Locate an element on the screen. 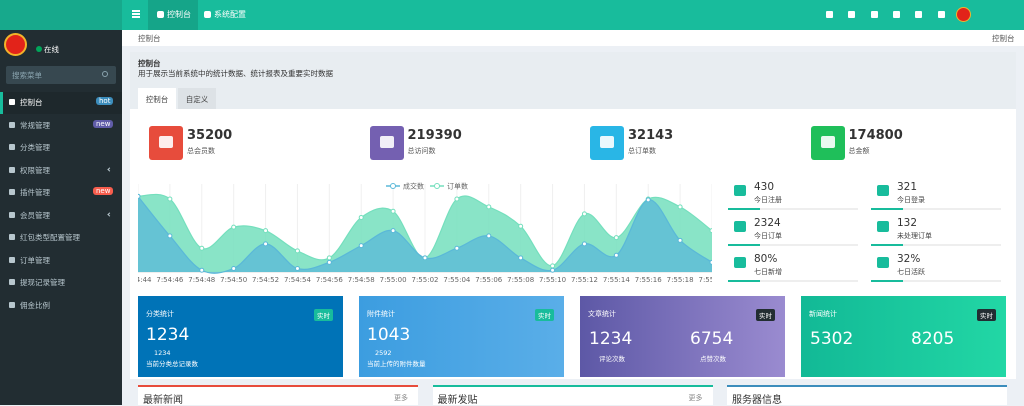 Image resolution: width=1024 pixels, height=406 pixels. panel-tab: 自定义 is located at coordinates (197, 98).